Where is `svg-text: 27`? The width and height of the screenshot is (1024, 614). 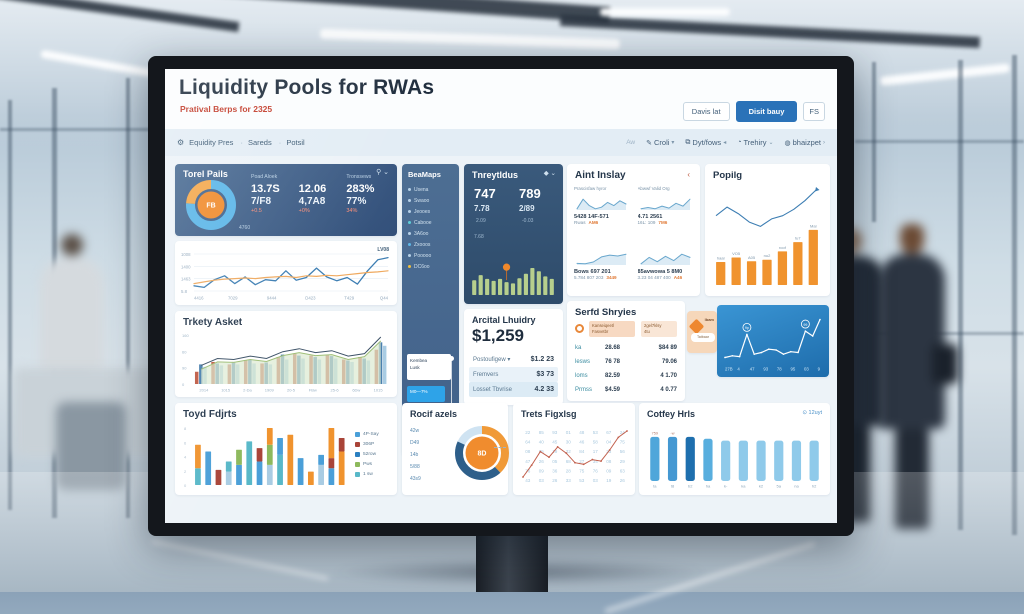 svg-text: 27 is located at coordinates (582, 461).